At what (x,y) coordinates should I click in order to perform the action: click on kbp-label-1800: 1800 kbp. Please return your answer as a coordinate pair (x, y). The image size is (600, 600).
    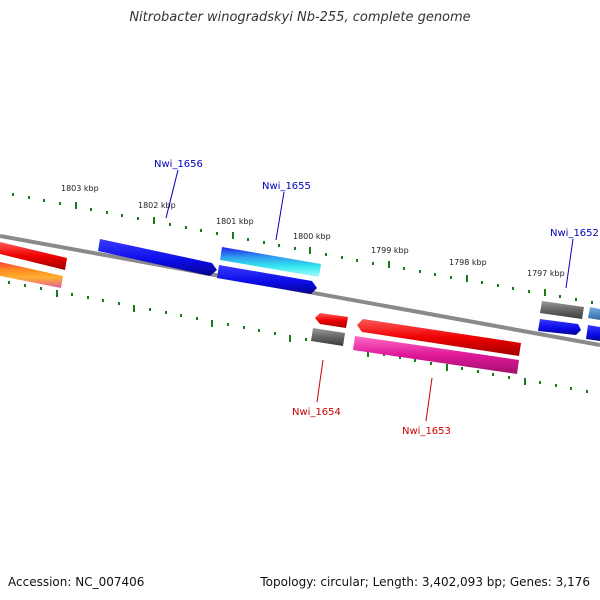
    Looking at the image, I should click on (312, 236).